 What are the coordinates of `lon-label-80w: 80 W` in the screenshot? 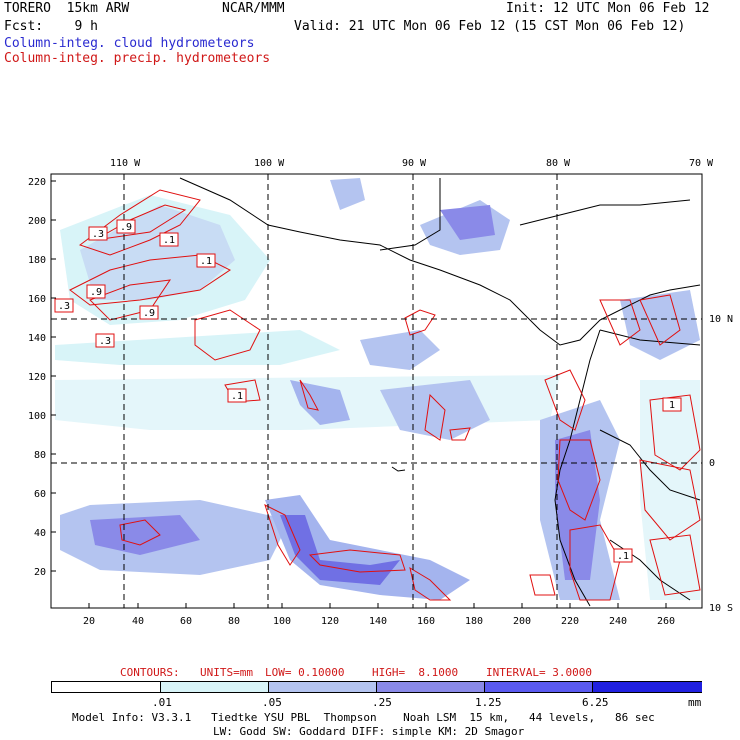 It's located at (558, 163).